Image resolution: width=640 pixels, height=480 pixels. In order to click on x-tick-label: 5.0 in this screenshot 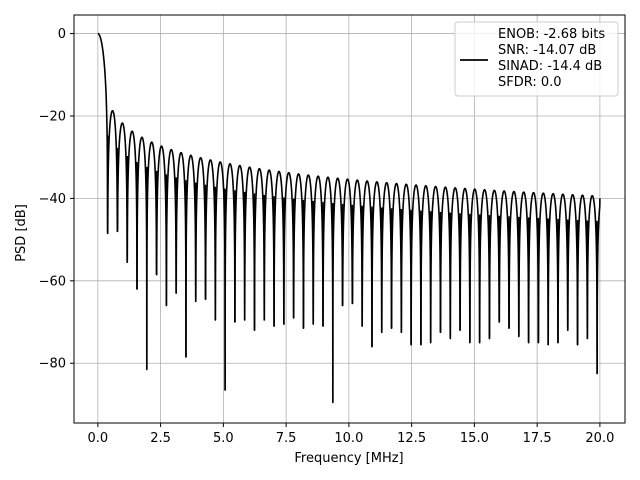, I will do `click(223, 438)`.